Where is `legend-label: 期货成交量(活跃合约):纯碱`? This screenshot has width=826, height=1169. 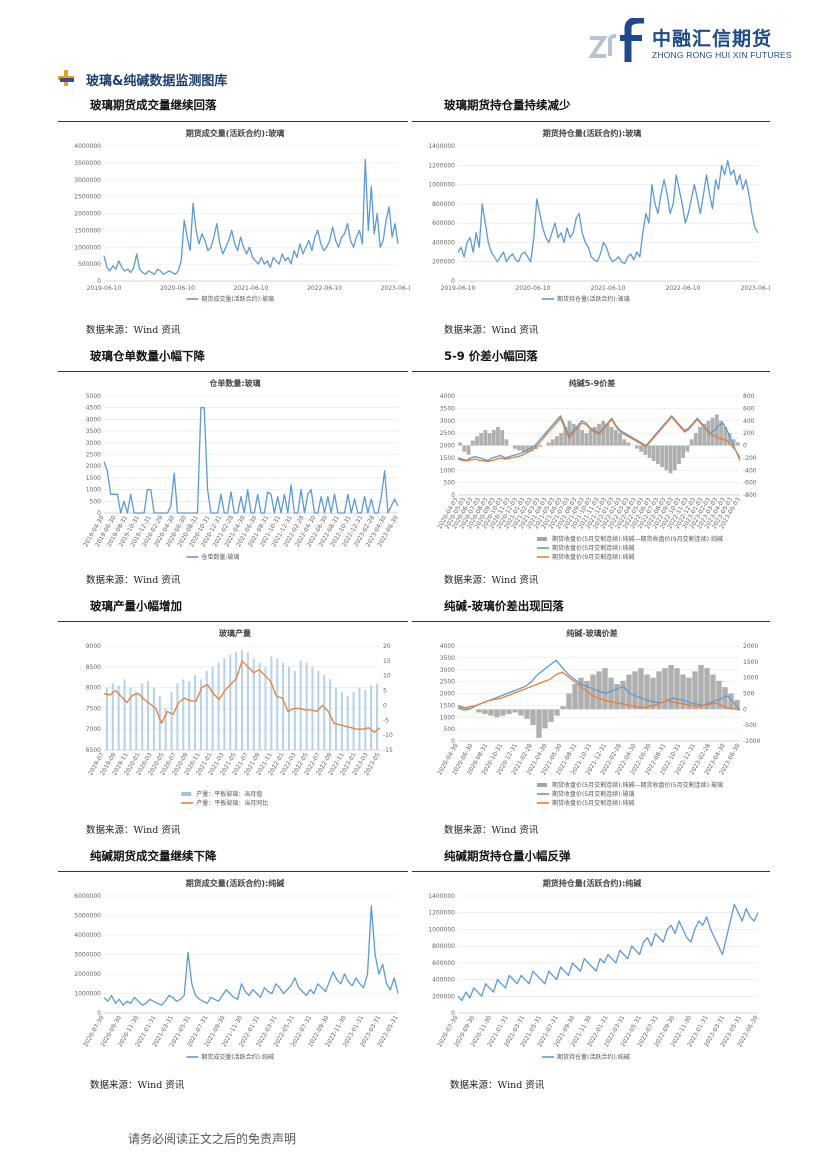 legend-label: 期货成交量(活跃合约):纯碱 is located at coordinates (237, 1057).